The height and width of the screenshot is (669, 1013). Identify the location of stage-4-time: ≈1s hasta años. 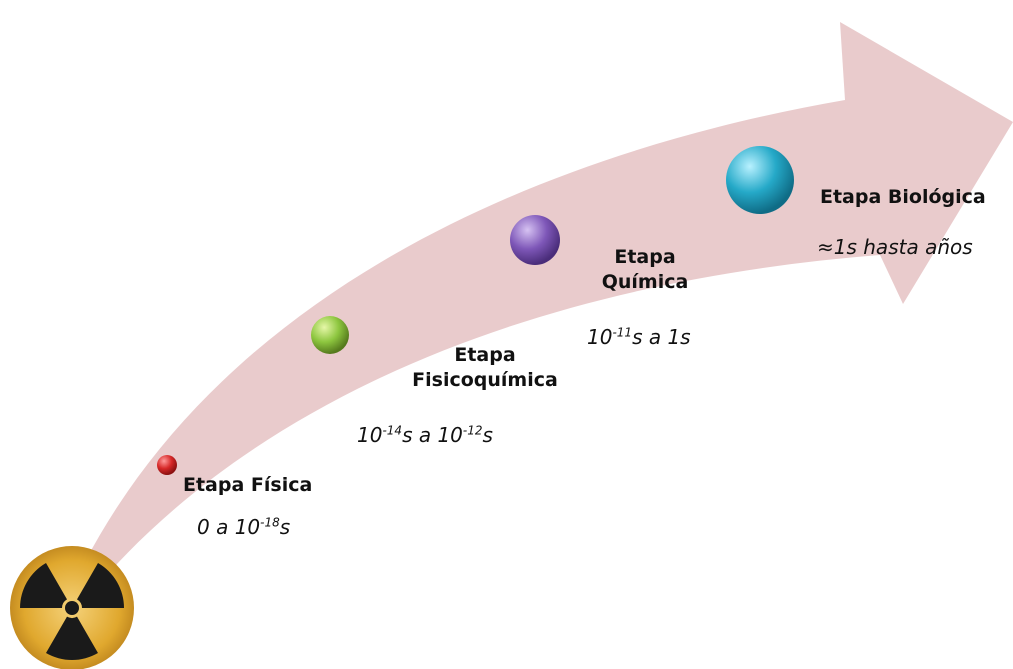
(895, 247).